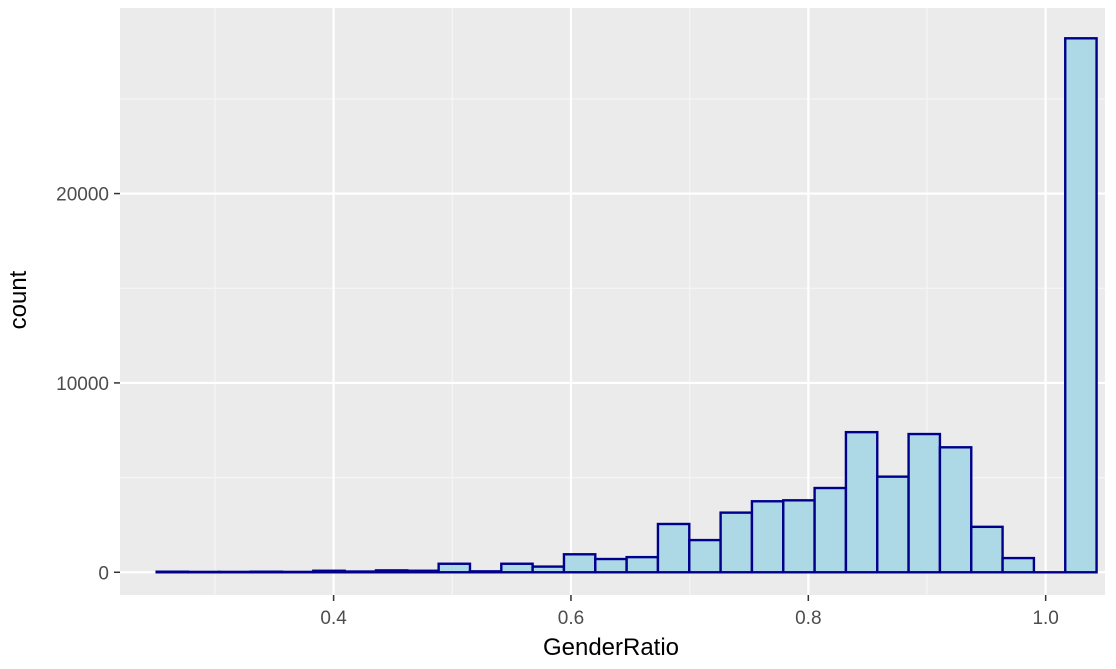 The height and width of the screenshot is (669, 1116). I want to click on y-tick-label: 0, so click(103, 573).